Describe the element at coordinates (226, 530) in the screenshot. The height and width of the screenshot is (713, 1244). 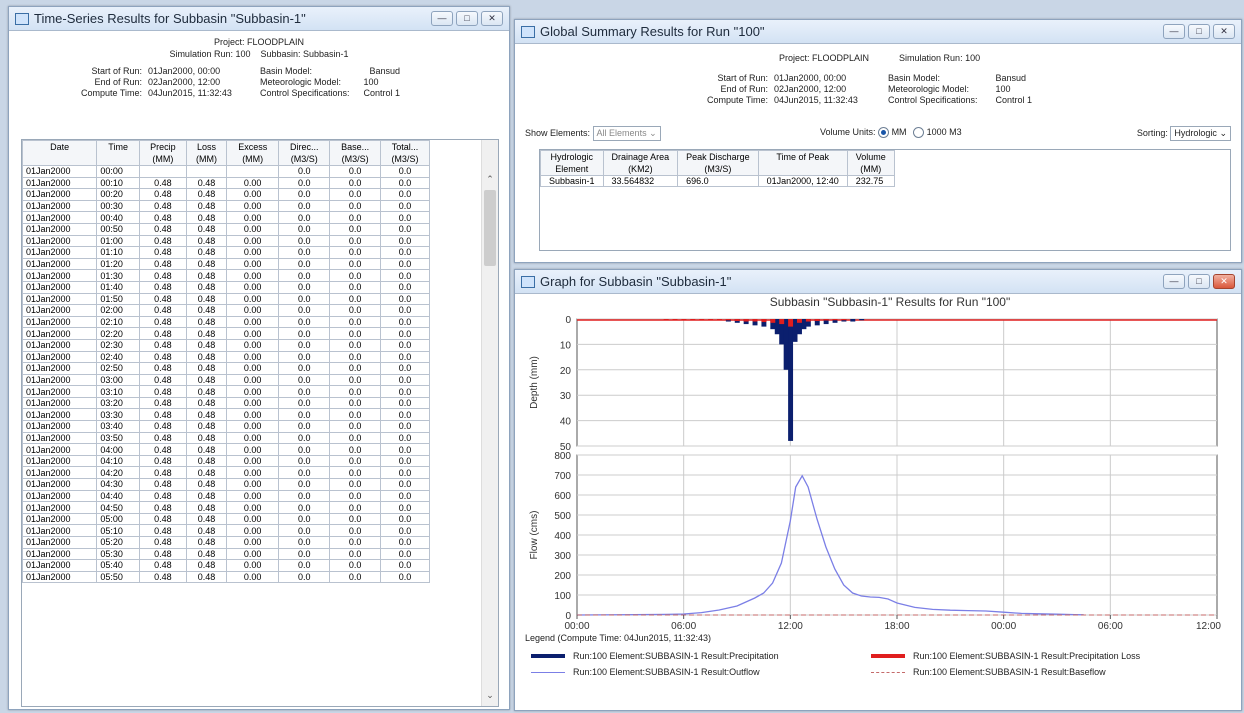
I see `ts-row: 01Jan2000 05:10 0.48 0.48 0.00 0.0 0.0 0.0` at that location.